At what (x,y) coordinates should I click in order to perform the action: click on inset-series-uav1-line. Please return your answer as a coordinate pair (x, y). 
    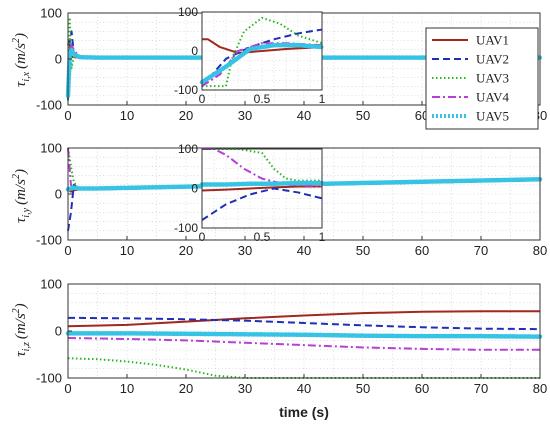
    Looking at the image, I should click on (261, 188).